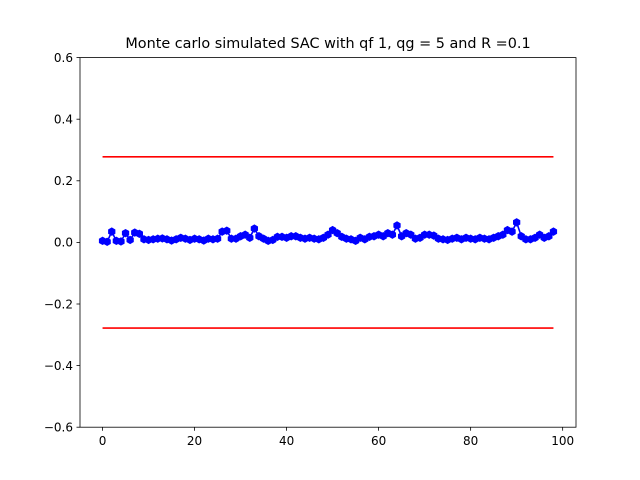 Image resolution: width=640 pixels, height=480 pixels. I want to click on x-axis: 0 20 40 60 80 100, so click(336, 437).